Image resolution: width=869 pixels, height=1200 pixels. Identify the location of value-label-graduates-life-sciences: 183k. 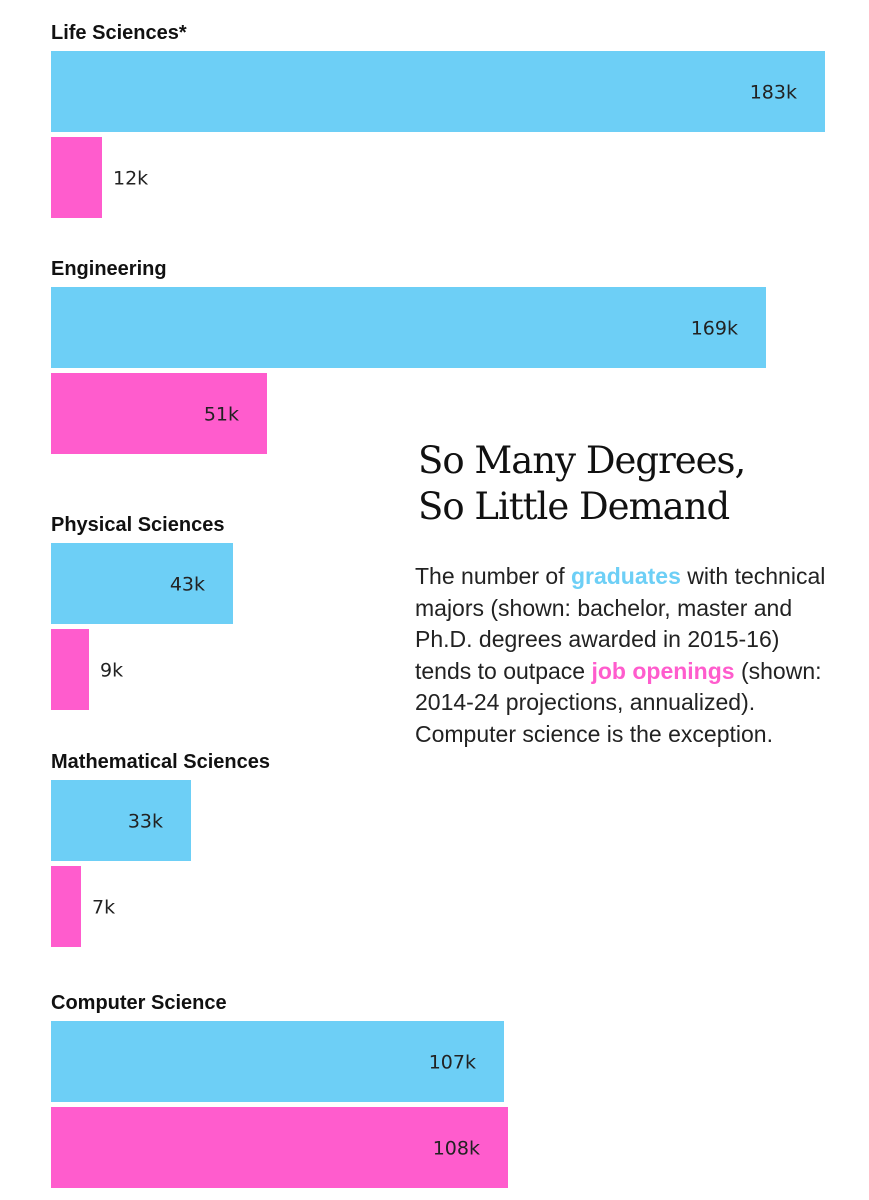
(773, 93).